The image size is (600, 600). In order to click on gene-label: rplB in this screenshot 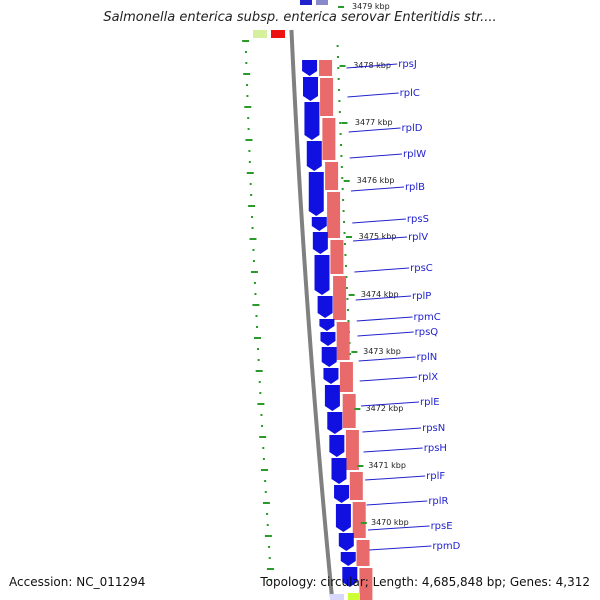, I will do `click(415, 187)`.